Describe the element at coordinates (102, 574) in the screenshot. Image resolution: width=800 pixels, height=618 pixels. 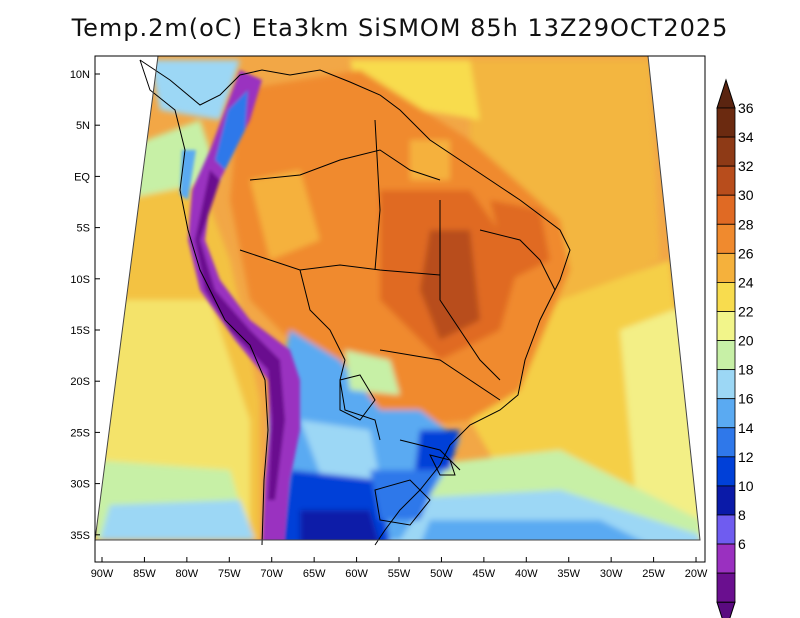
I see `lon-tick-label: 90W` at that location.